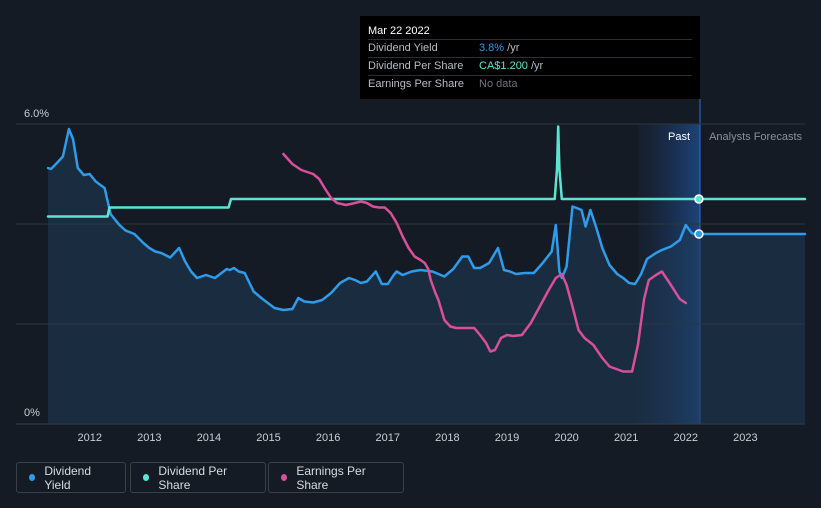 Image resolution: width=821 pixels, height=508 pixels. Describe the element at coordinates (36, 114) in the screenshot. I see `y-tick-label: 6.0%` at that location.